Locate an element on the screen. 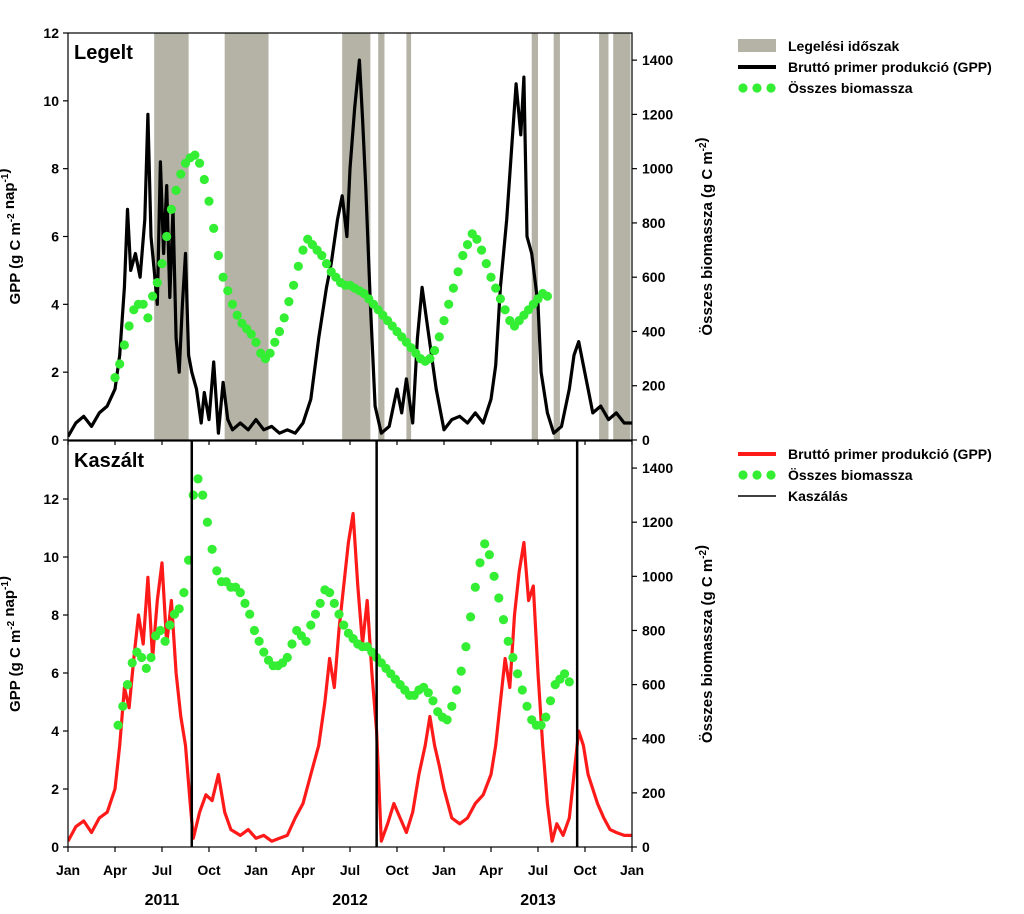  y-tick-label-right: 1200 is located at coordinates (657, 522).